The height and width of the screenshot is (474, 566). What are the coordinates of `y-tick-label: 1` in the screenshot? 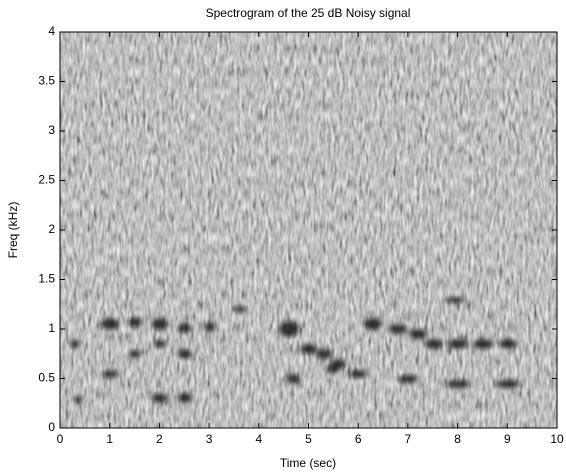 It's located at (51, 328).